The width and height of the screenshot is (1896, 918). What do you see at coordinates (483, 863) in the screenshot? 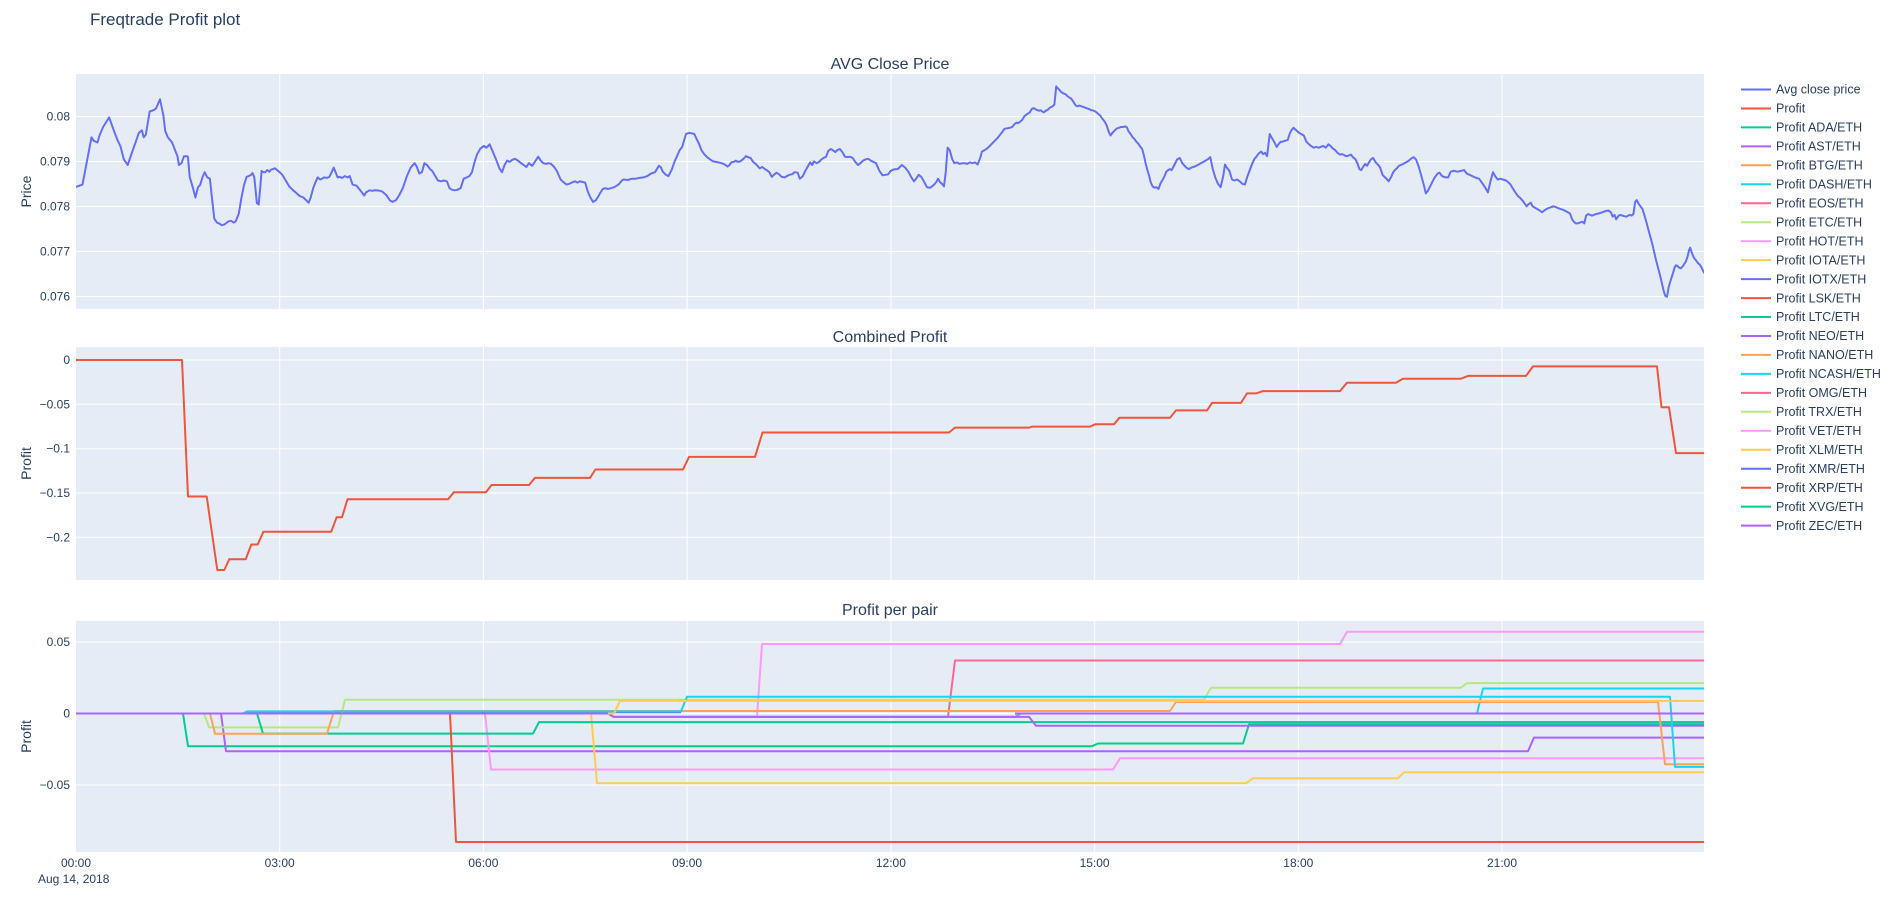
I see `svg-text: 06:00` at bounding box center [483, 863].